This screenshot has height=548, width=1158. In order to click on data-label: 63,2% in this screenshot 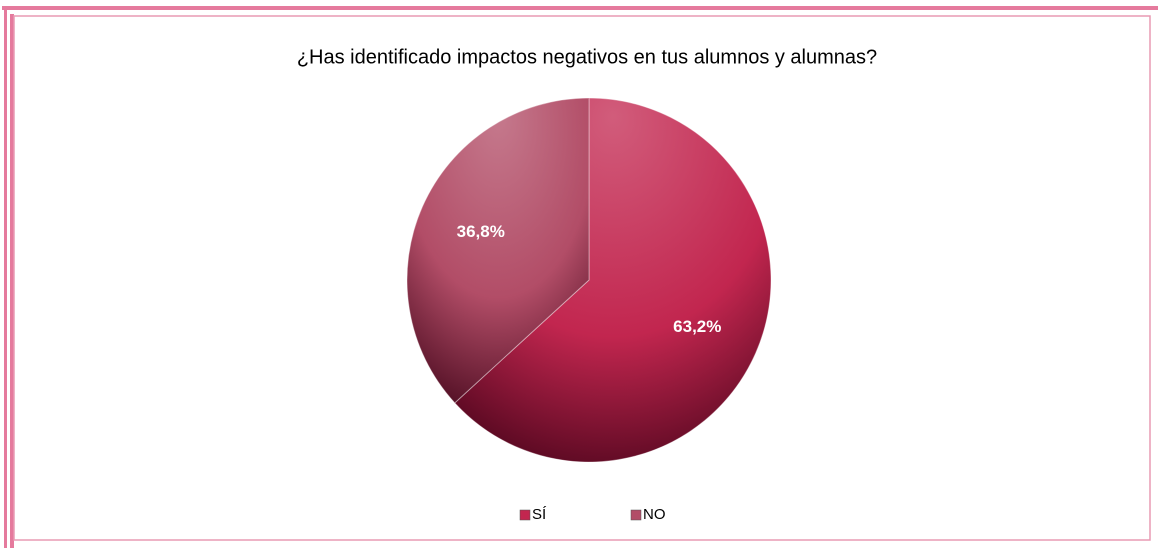, I will do `click(697, 326)`.